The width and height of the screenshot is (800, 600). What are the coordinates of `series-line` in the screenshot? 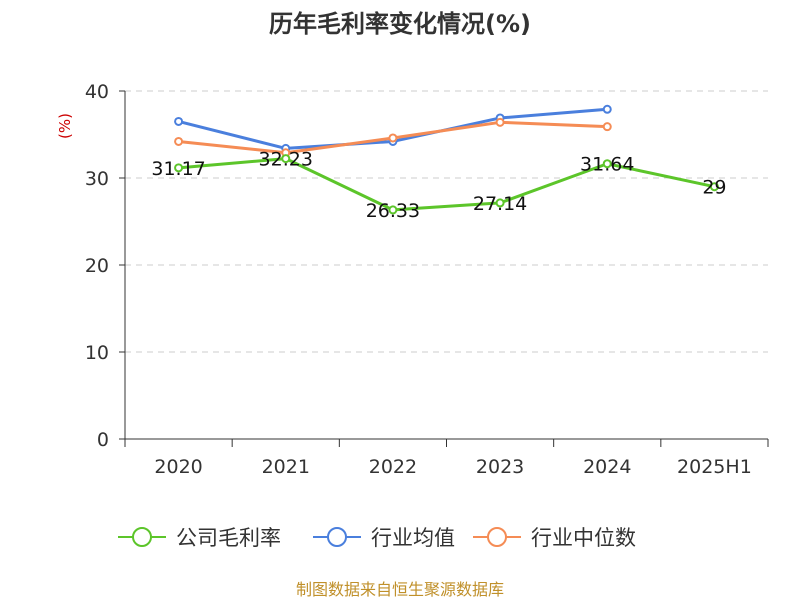 It's located at (446, 184).